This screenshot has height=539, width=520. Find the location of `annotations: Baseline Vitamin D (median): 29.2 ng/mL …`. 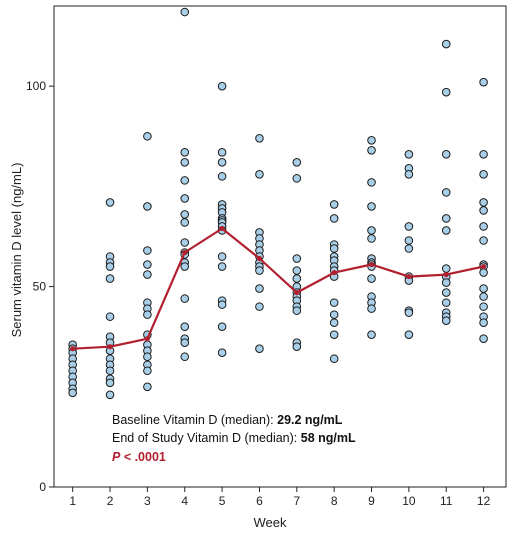

annotations: Baseline Vitamin D (median): 29.2 ng/mL … is located at coordinates (234, 438).